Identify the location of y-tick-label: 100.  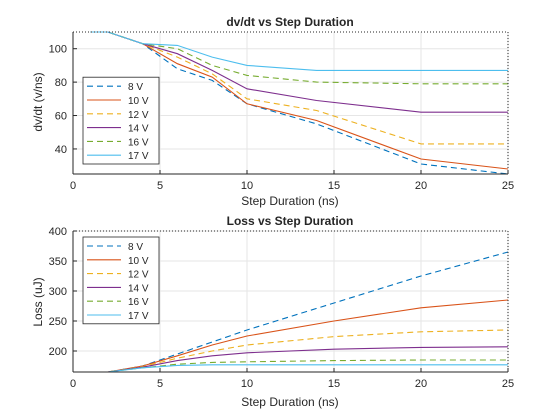
(58, 50).